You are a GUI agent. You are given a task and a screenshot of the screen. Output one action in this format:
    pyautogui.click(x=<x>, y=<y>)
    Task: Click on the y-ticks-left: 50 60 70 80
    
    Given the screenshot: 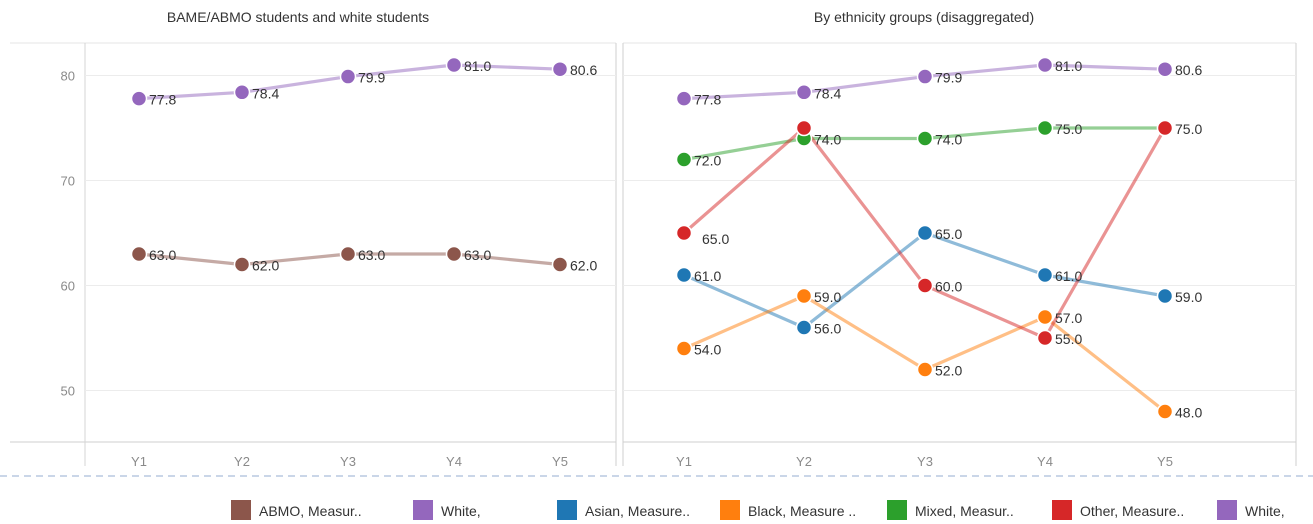 What is the action you would take?
    pyautogui.click(x=68, y=234)
    